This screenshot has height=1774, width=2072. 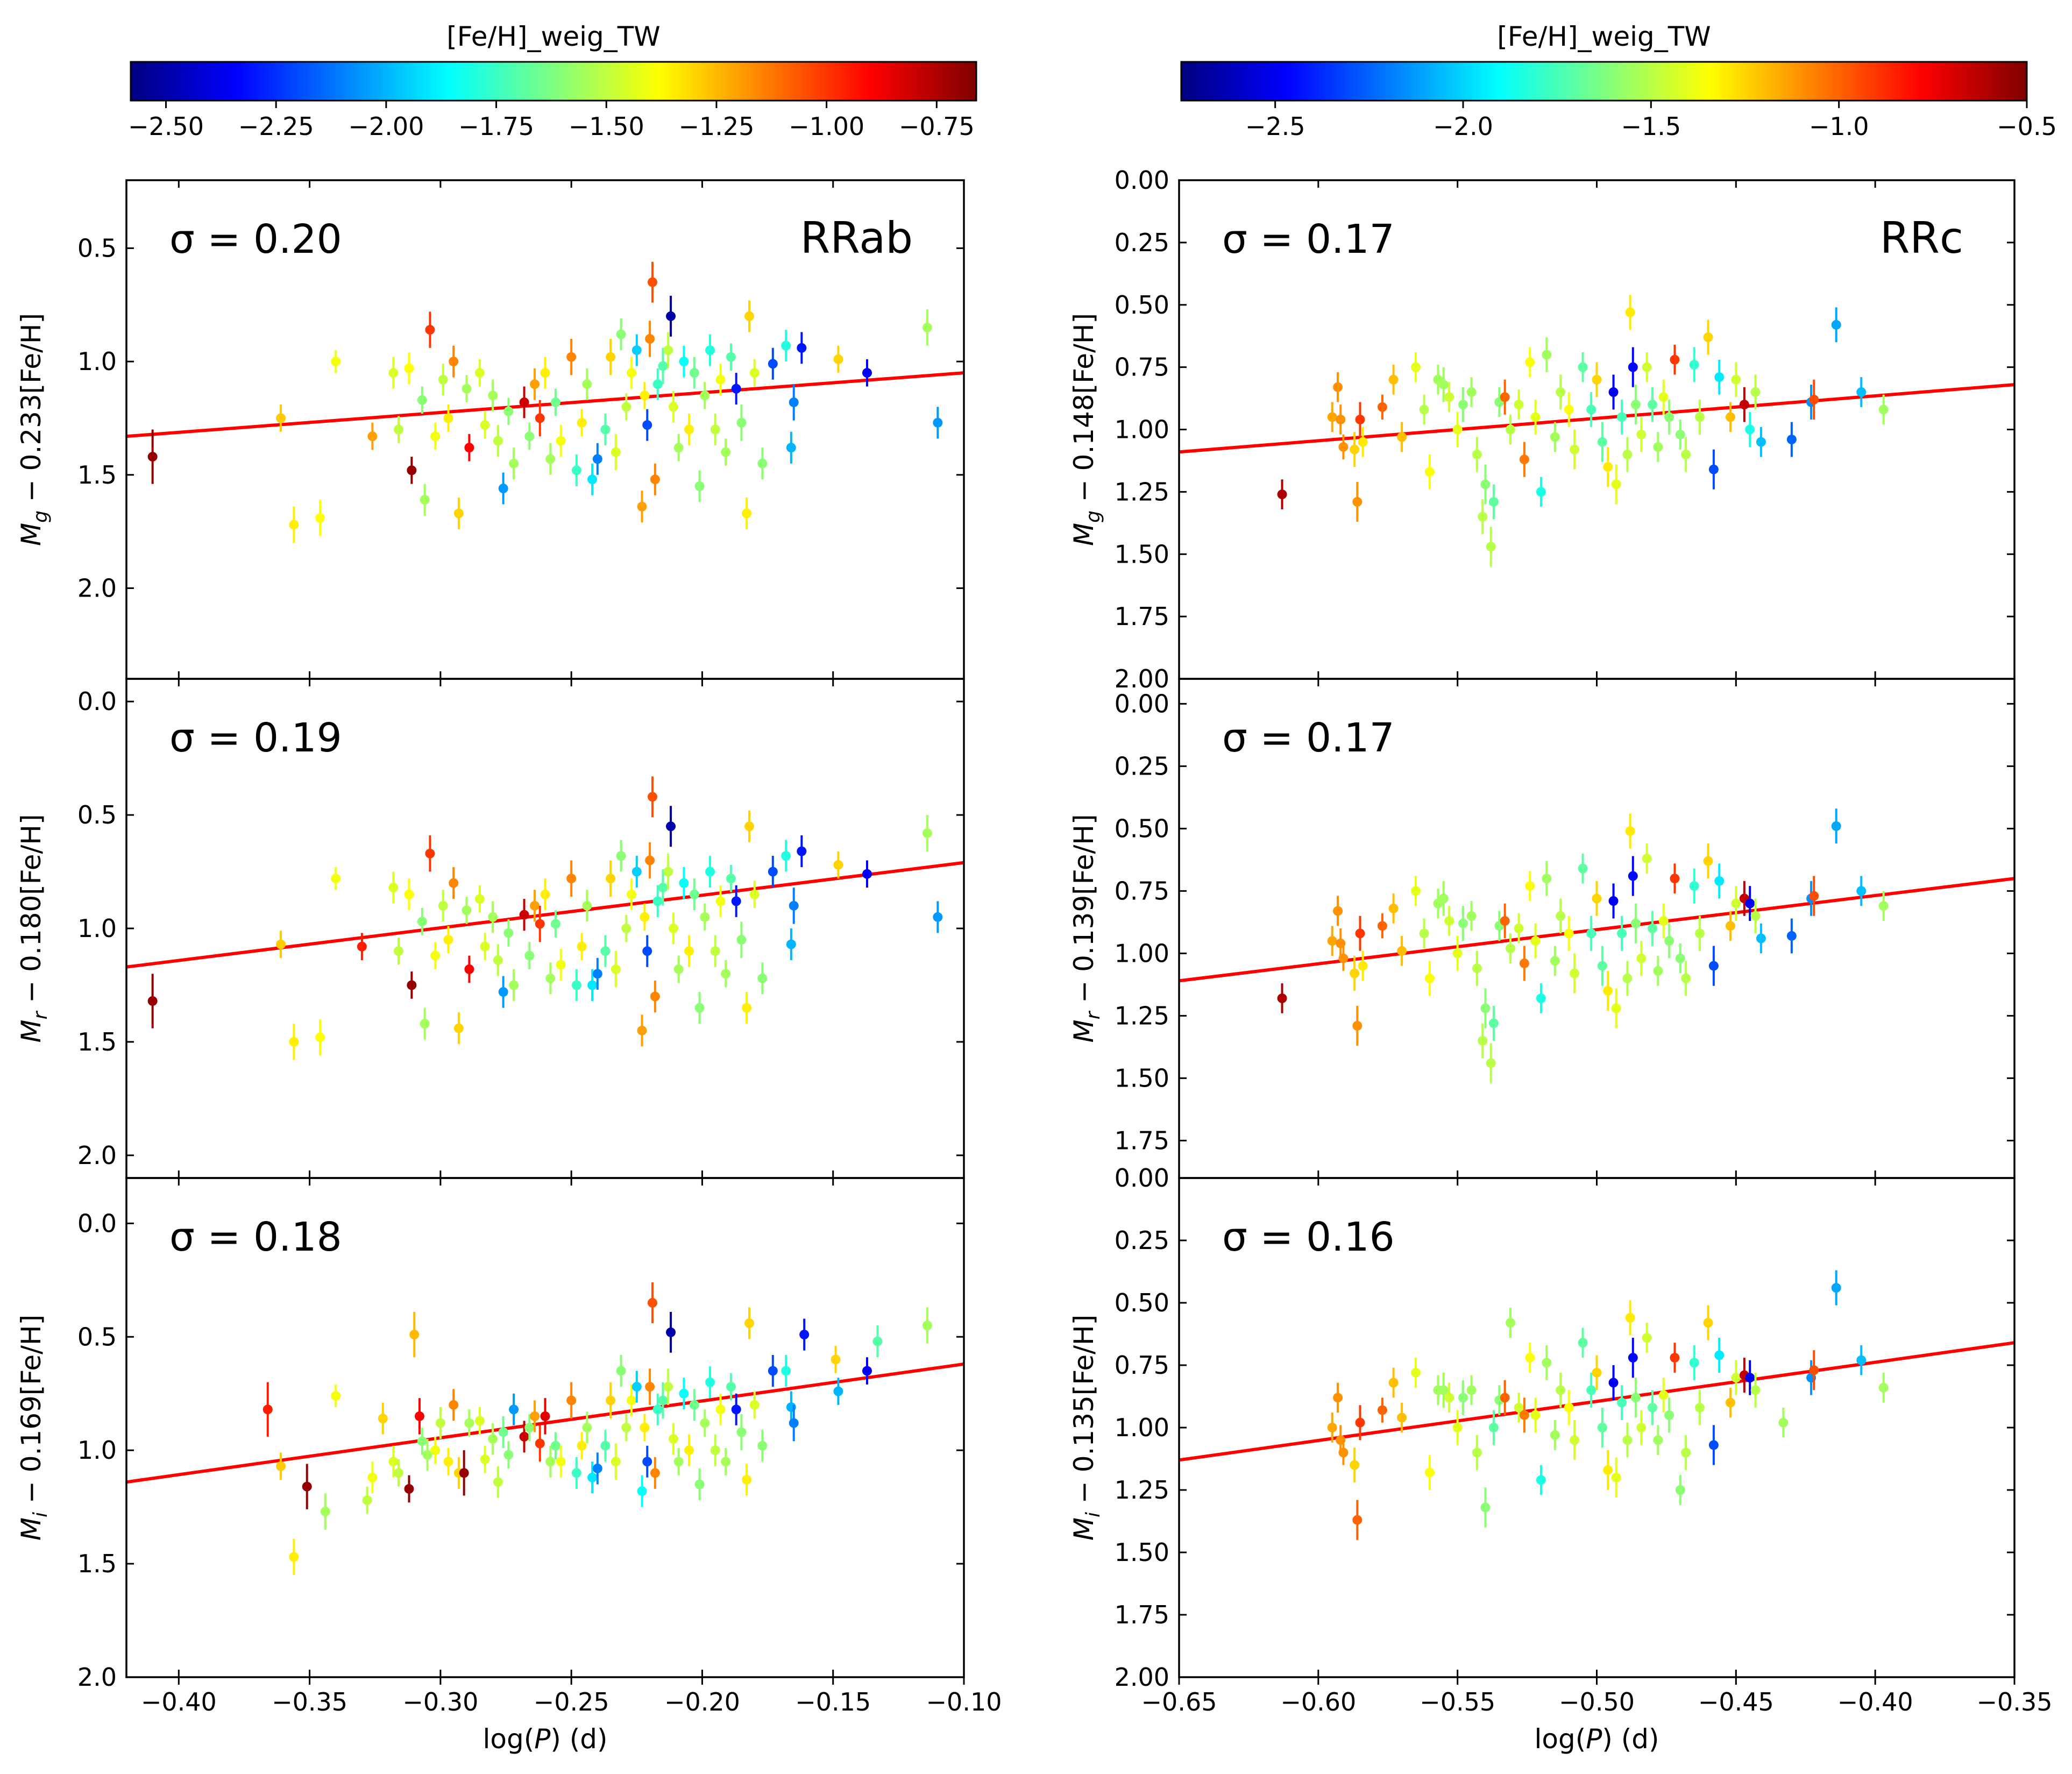 I want to click on colorbar-tick-label: −1.50, so click(x=606, y=126).